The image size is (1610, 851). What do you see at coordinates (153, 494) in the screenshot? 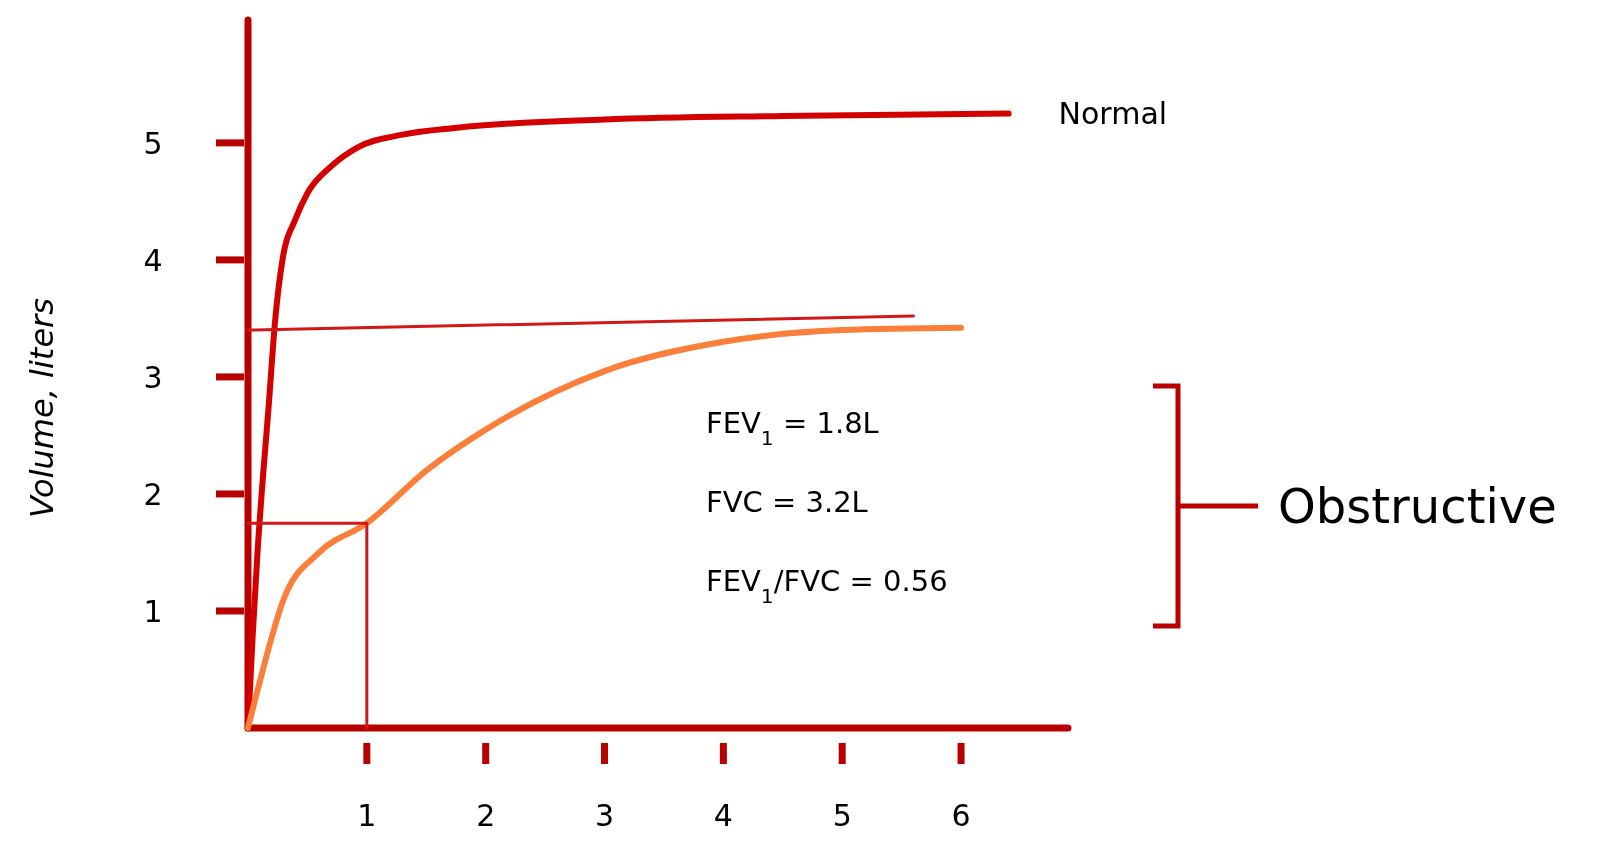
I see `y-tick-label: 2` at bounding box center [153, 494].